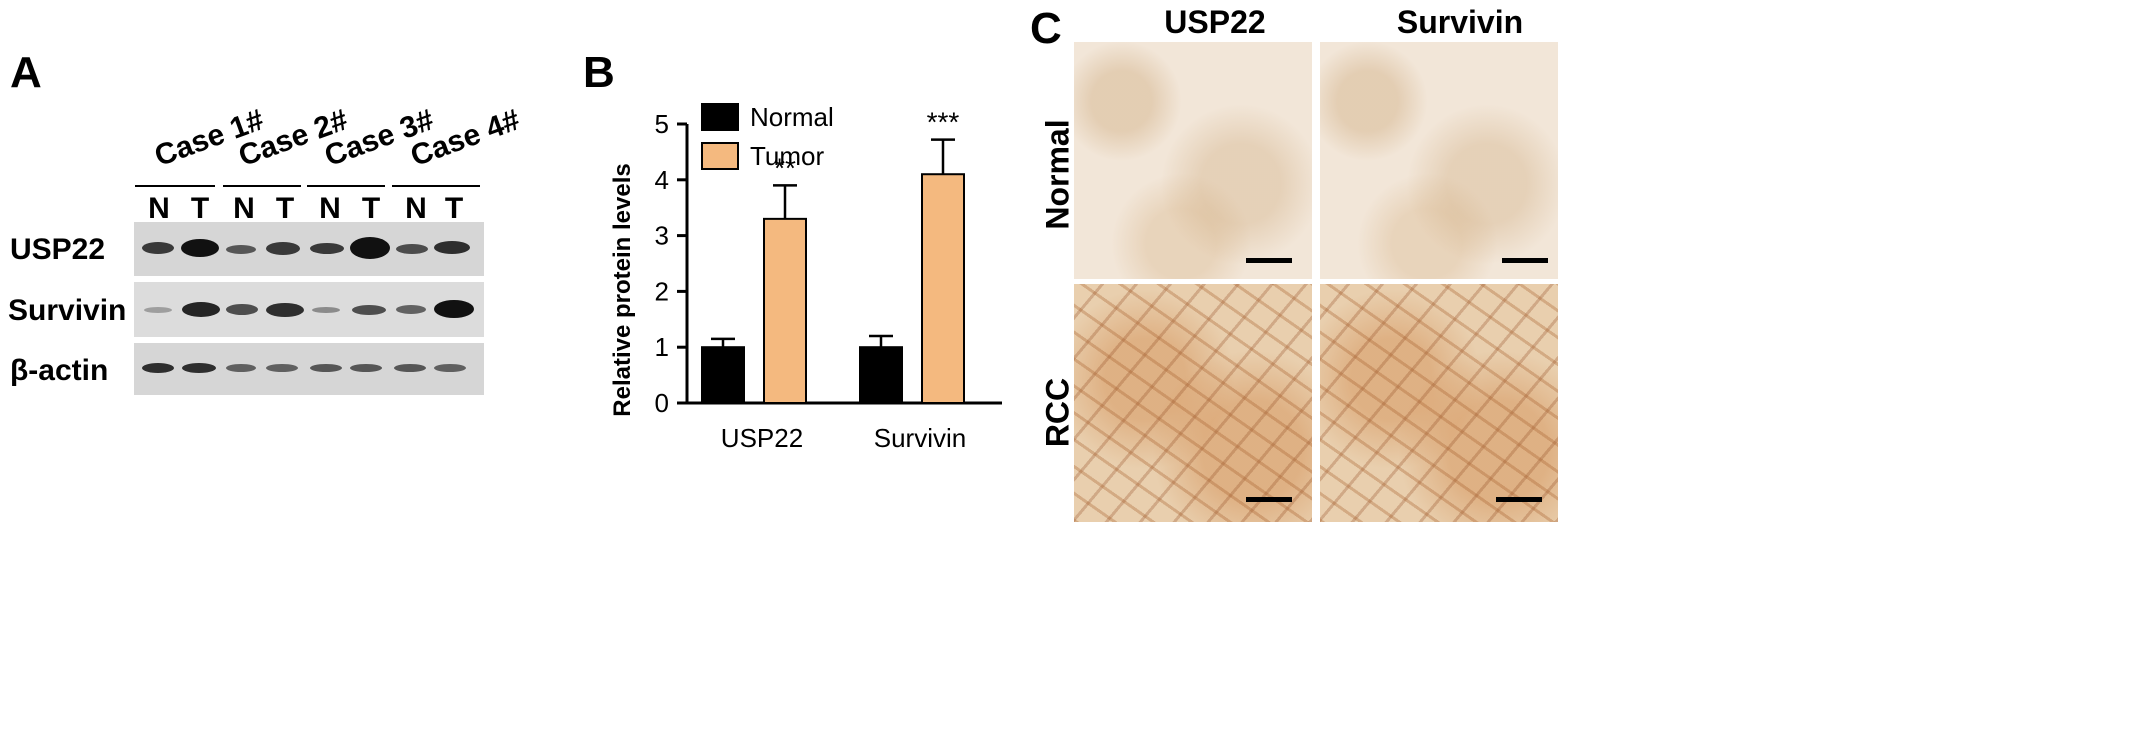  What do you see at coordinates (200, 208) in the screenshot?
I see `lane-label-2: T` at bounding box center [200, 208].